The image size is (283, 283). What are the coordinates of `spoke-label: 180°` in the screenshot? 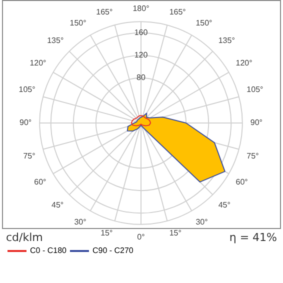 It's located at (141, 9).